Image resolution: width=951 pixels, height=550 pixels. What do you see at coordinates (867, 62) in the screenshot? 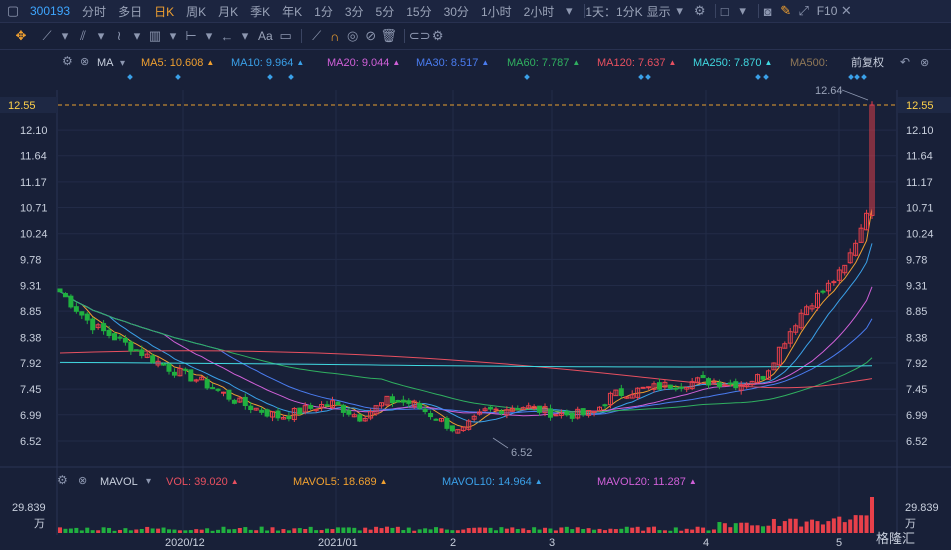
I see `adjust-mode: 前复权` at bounding box center [867, 62].